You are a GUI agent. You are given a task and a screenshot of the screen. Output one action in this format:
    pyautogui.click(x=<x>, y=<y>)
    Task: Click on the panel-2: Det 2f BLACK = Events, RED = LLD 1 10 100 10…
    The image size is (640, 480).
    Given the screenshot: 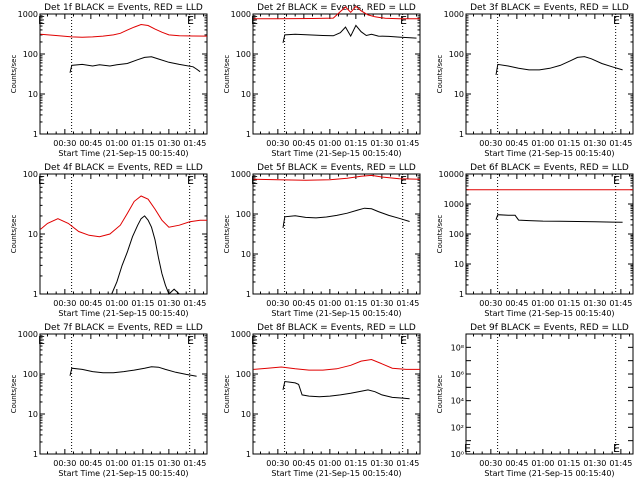 What is the action you would take?
    pyautogui.click(x=322, y=80)
    